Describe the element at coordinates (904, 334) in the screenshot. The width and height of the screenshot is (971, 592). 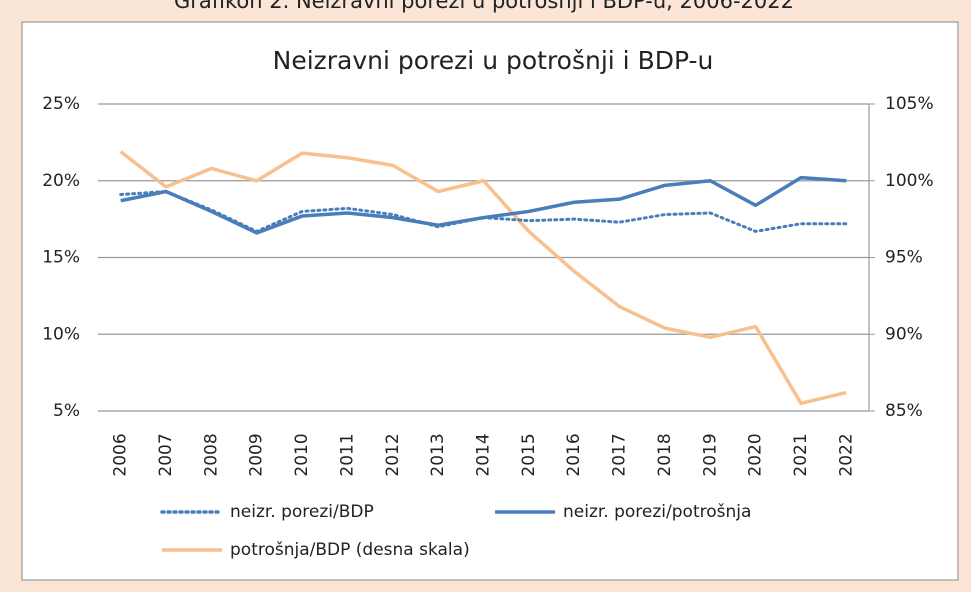
I see `y2-tick-label: 90%` at that location.